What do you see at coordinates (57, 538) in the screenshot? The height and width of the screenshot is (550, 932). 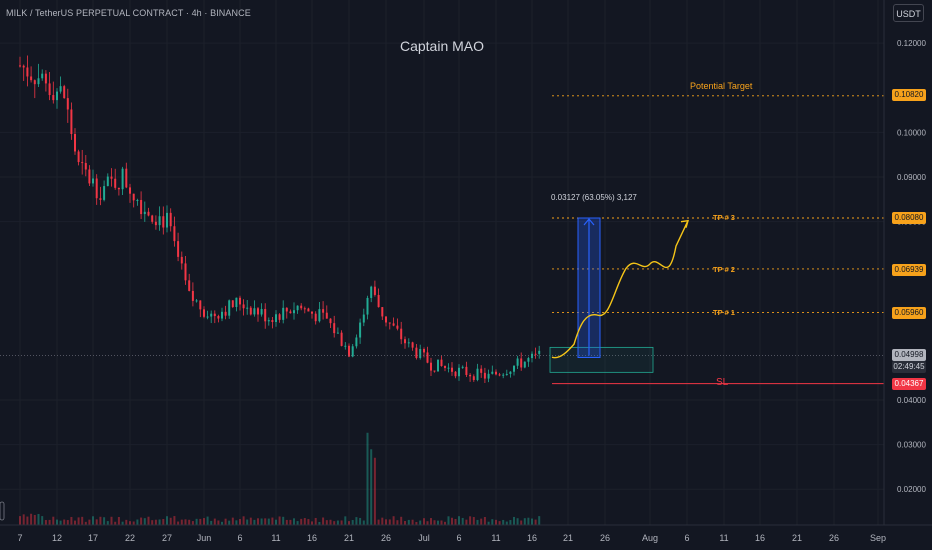 I see `x-tick-label: 12` at bounding box center [57, 538].